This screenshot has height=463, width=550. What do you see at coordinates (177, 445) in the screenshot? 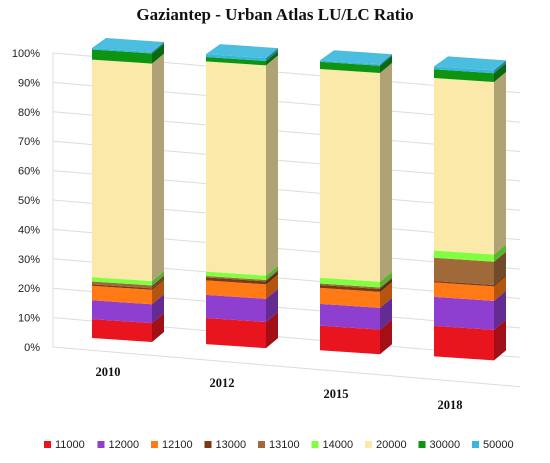
I see `legend-label: 12100` at bounding box center [177, 445].